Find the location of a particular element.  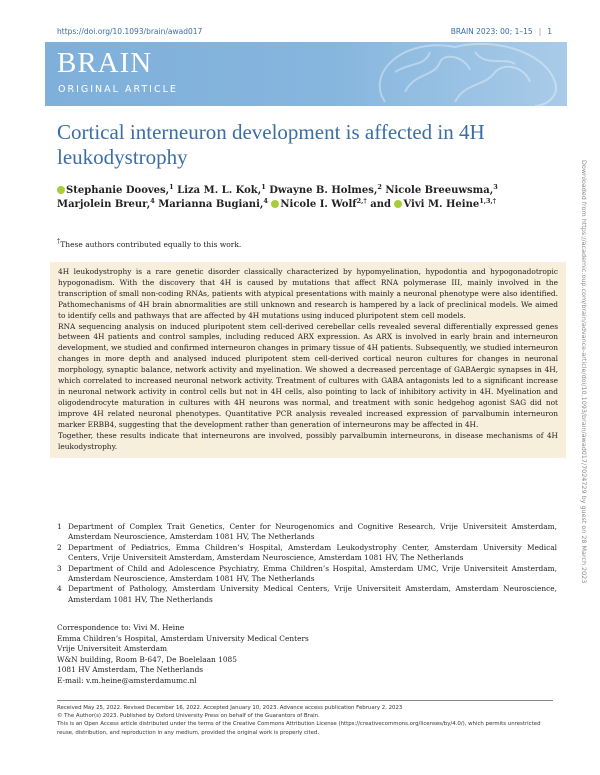

author-name: Stephanie Dooves, is located at coordinates (118, 190).